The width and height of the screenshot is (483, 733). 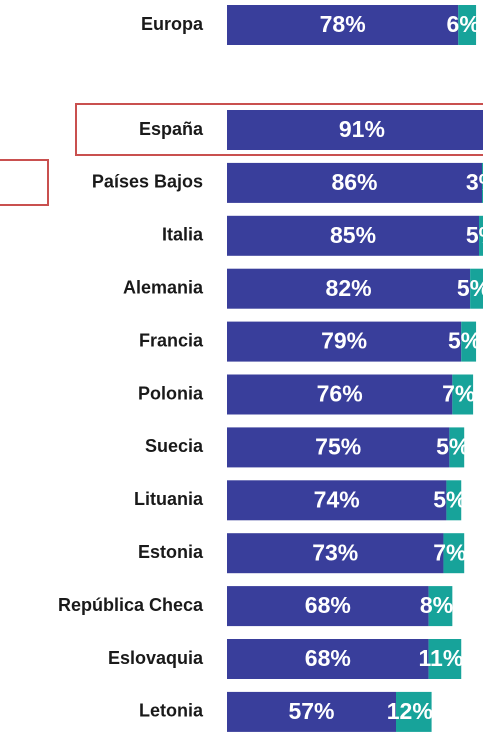 I want to click on category-label: Lituania, so click(x=169, y=499).